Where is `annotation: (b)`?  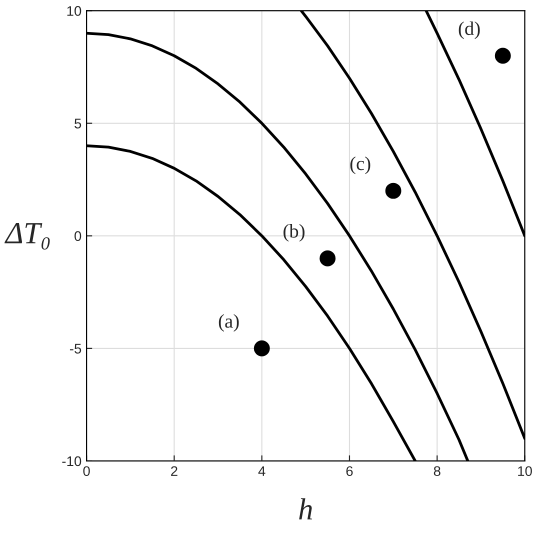 annotation: (b) is located at coordinates (294, 233).